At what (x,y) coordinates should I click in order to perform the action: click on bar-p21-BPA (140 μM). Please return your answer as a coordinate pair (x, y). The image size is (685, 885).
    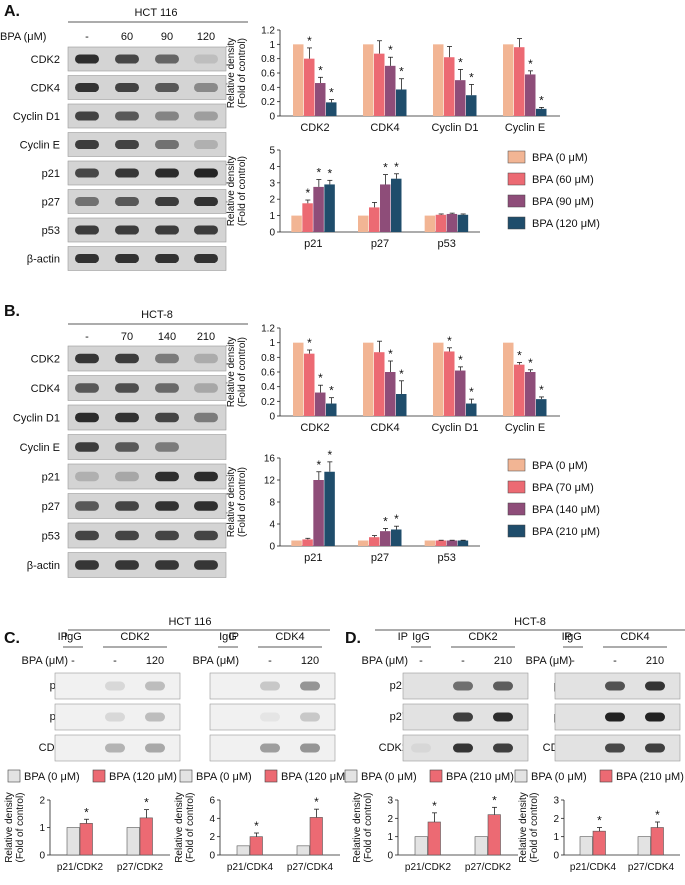
    Looking at the image, I should click on (318, 513).